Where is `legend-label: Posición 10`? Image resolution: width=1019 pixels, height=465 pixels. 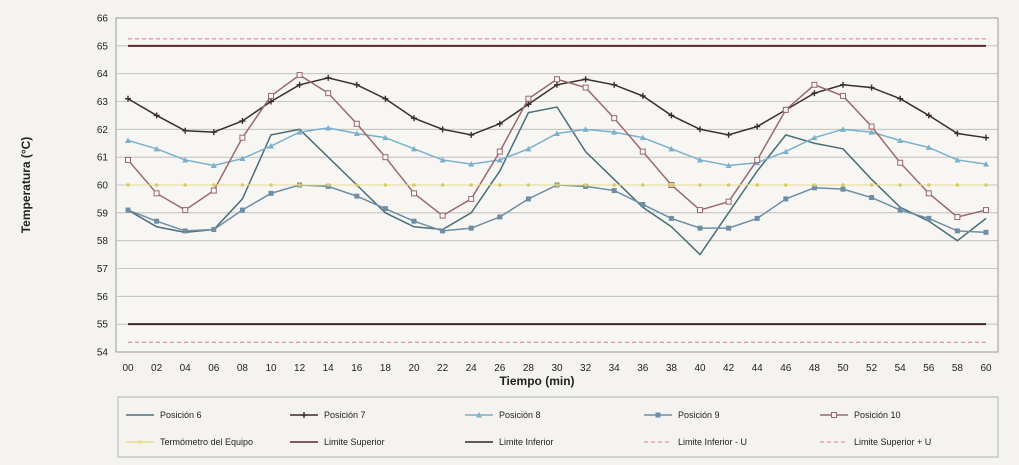
legend-label: Posición 10 is located at coordinates (877, 415).